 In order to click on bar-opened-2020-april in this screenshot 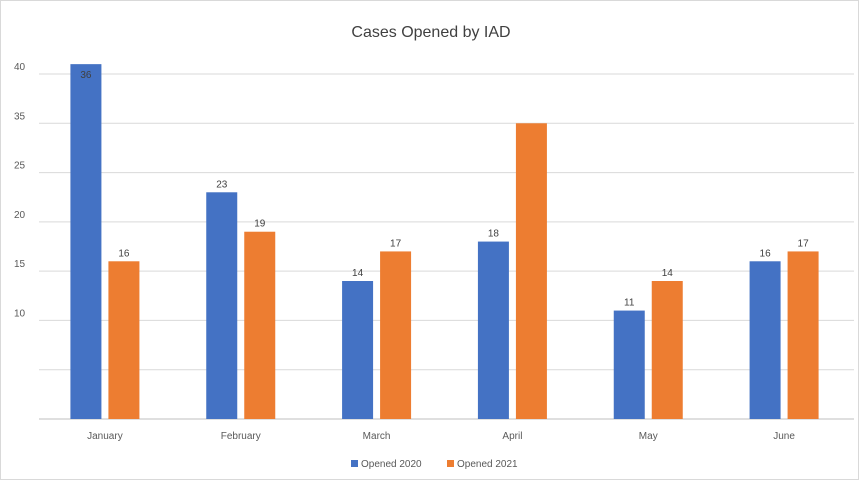, I will do `click(493, 330)`.